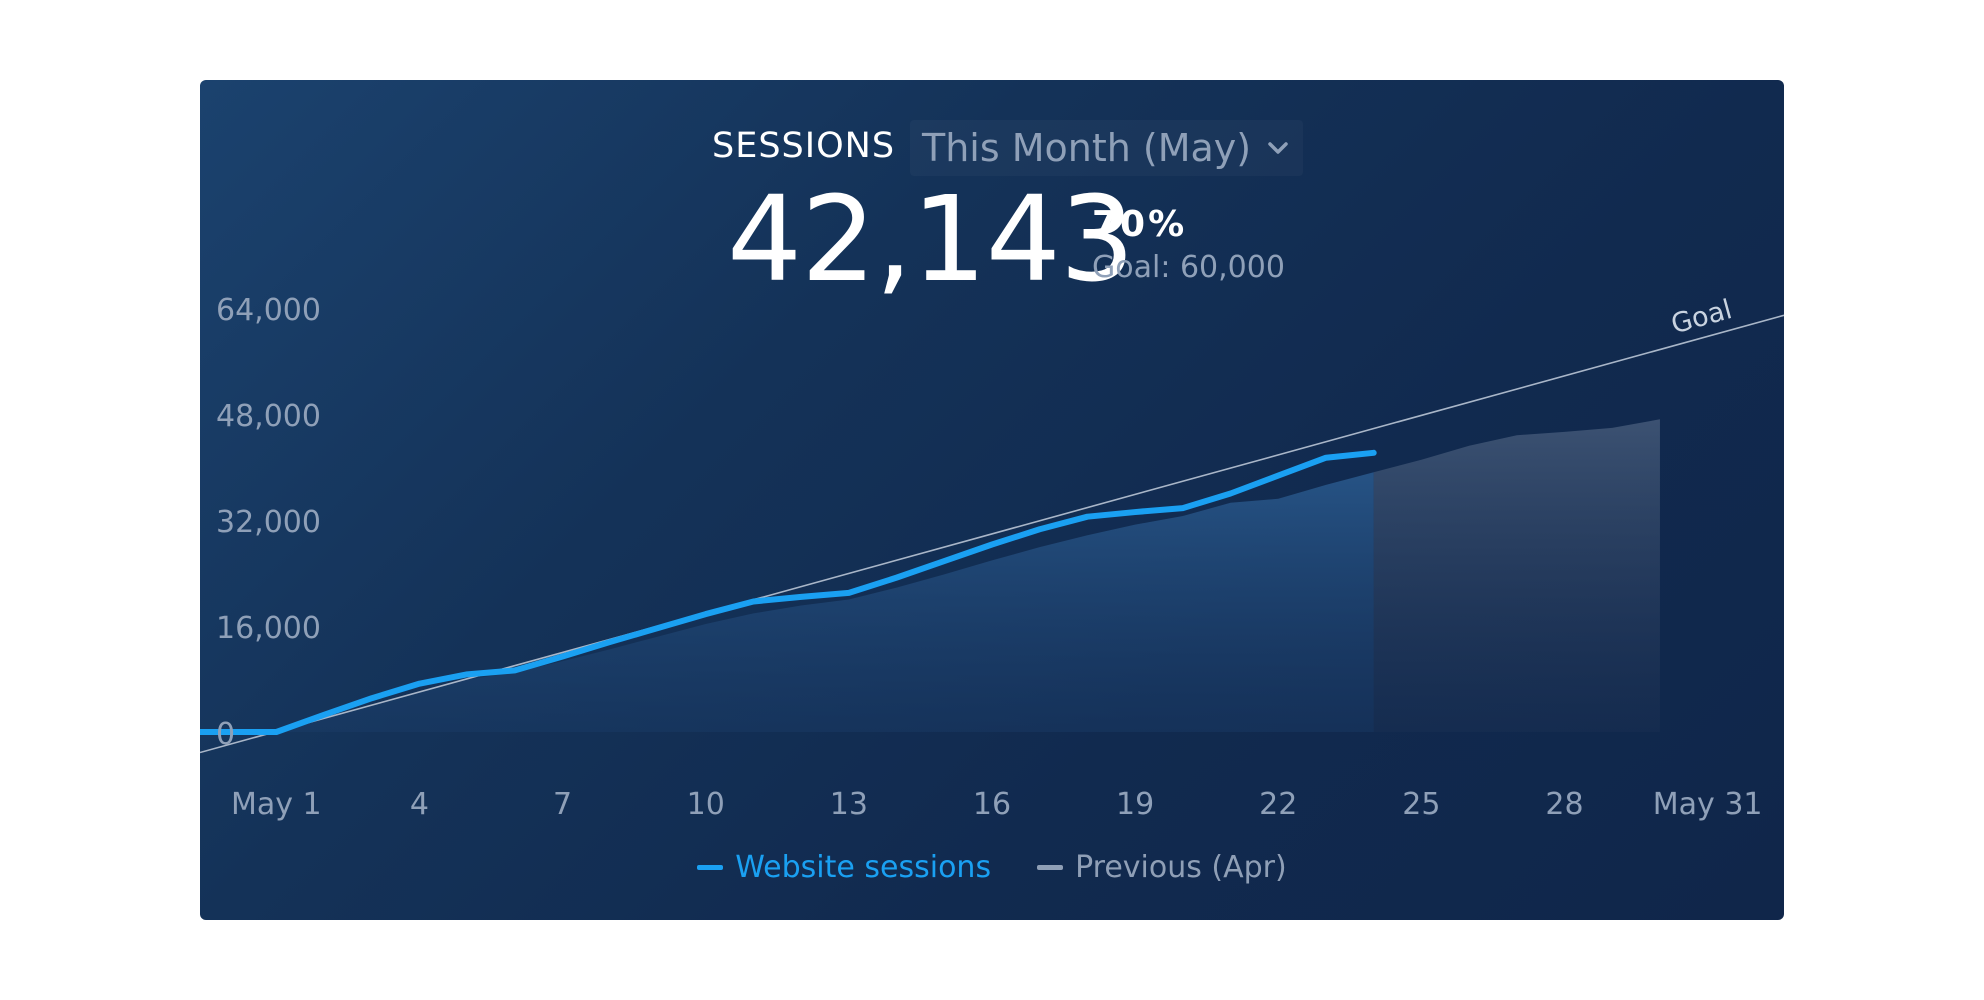 The width and height of the screenshot is (1984, 1000). I want to click on x-tick-label: 25, so click(1421, 804).